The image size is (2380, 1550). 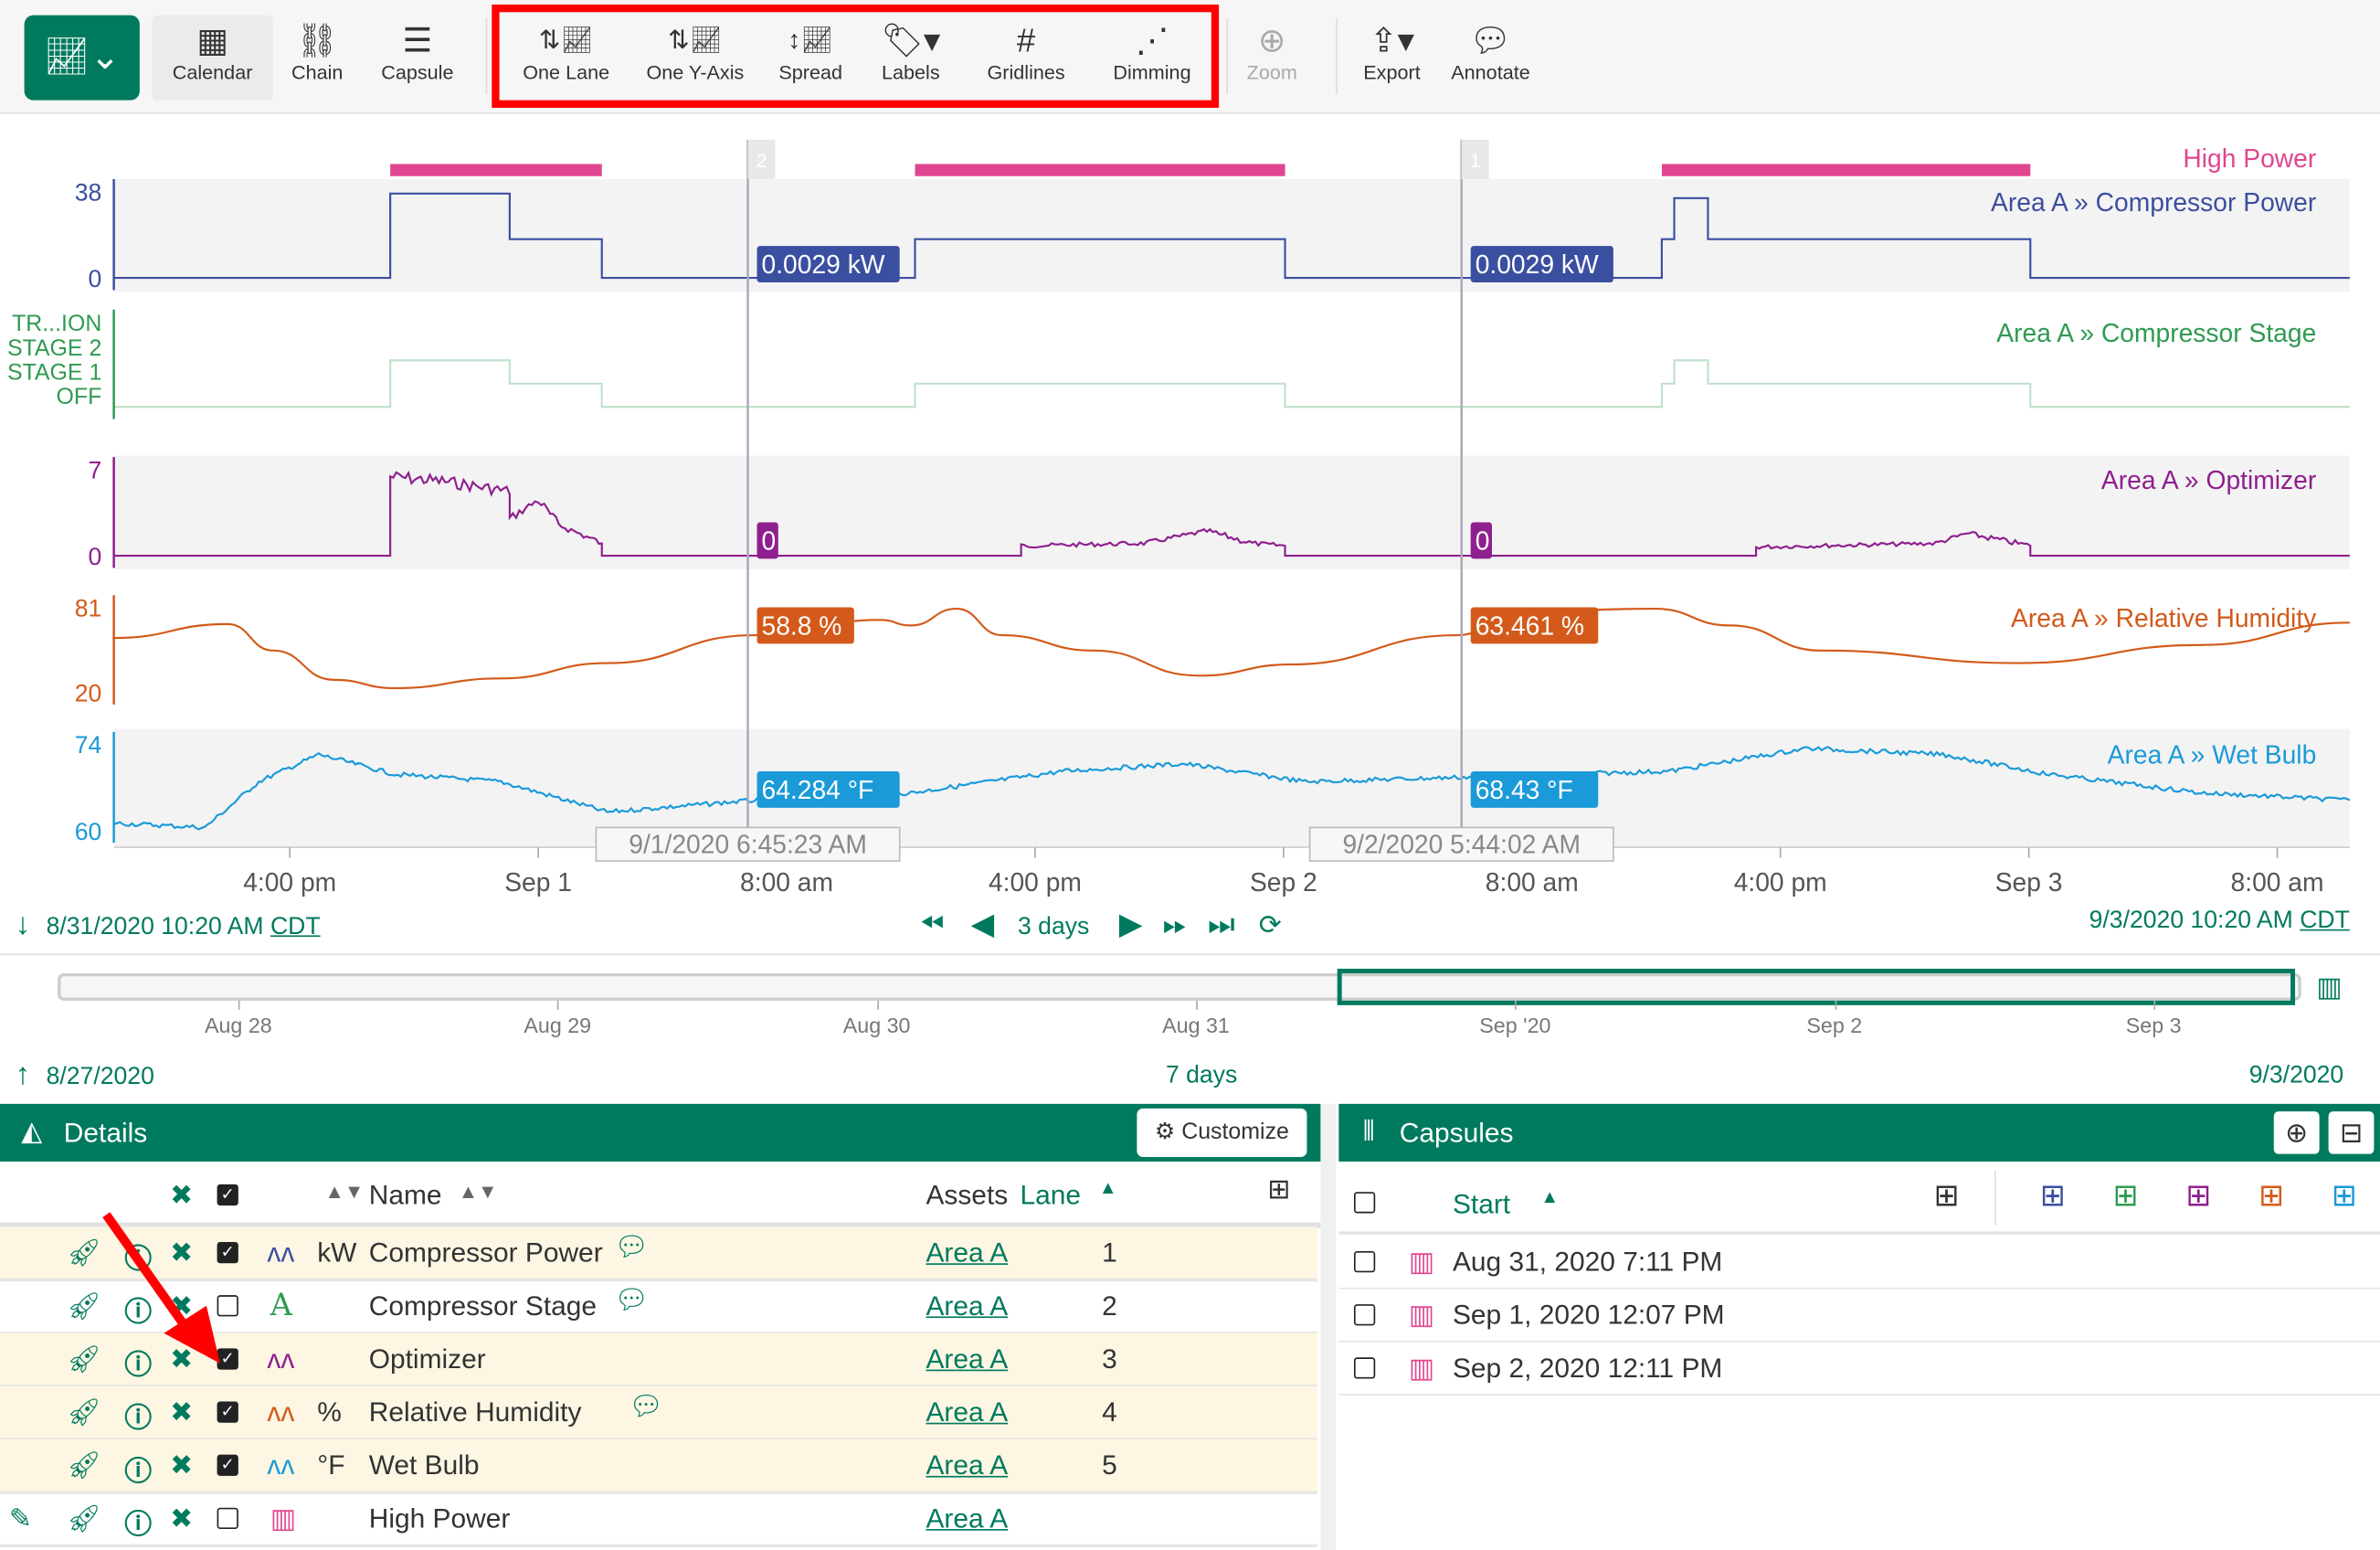 What do you see at coordinates (182, 1195) in the screenshot?
I see `remove-all-icon: ✖` at bounding box center [182, 1195].